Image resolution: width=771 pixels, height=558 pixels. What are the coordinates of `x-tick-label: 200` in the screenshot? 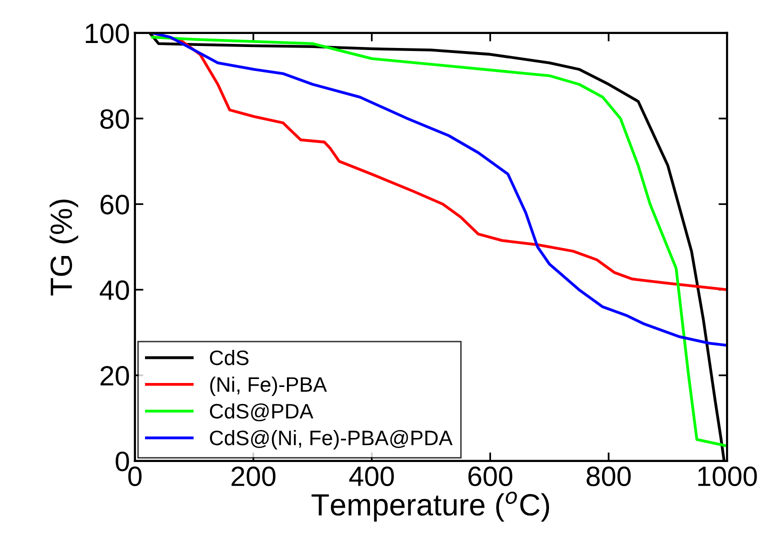 It's located at (254, 476).